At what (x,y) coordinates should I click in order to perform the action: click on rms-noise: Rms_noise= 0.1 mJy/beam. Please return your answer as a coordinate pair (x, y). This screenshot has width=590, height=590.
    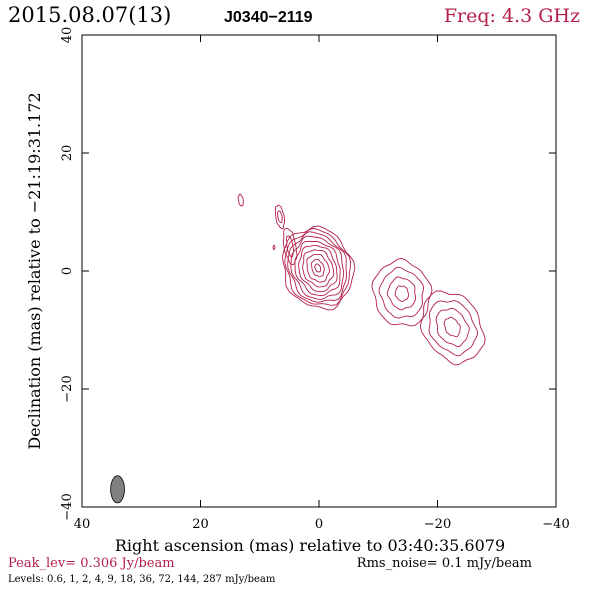
    Looking at the image, I should click on (444, 563).